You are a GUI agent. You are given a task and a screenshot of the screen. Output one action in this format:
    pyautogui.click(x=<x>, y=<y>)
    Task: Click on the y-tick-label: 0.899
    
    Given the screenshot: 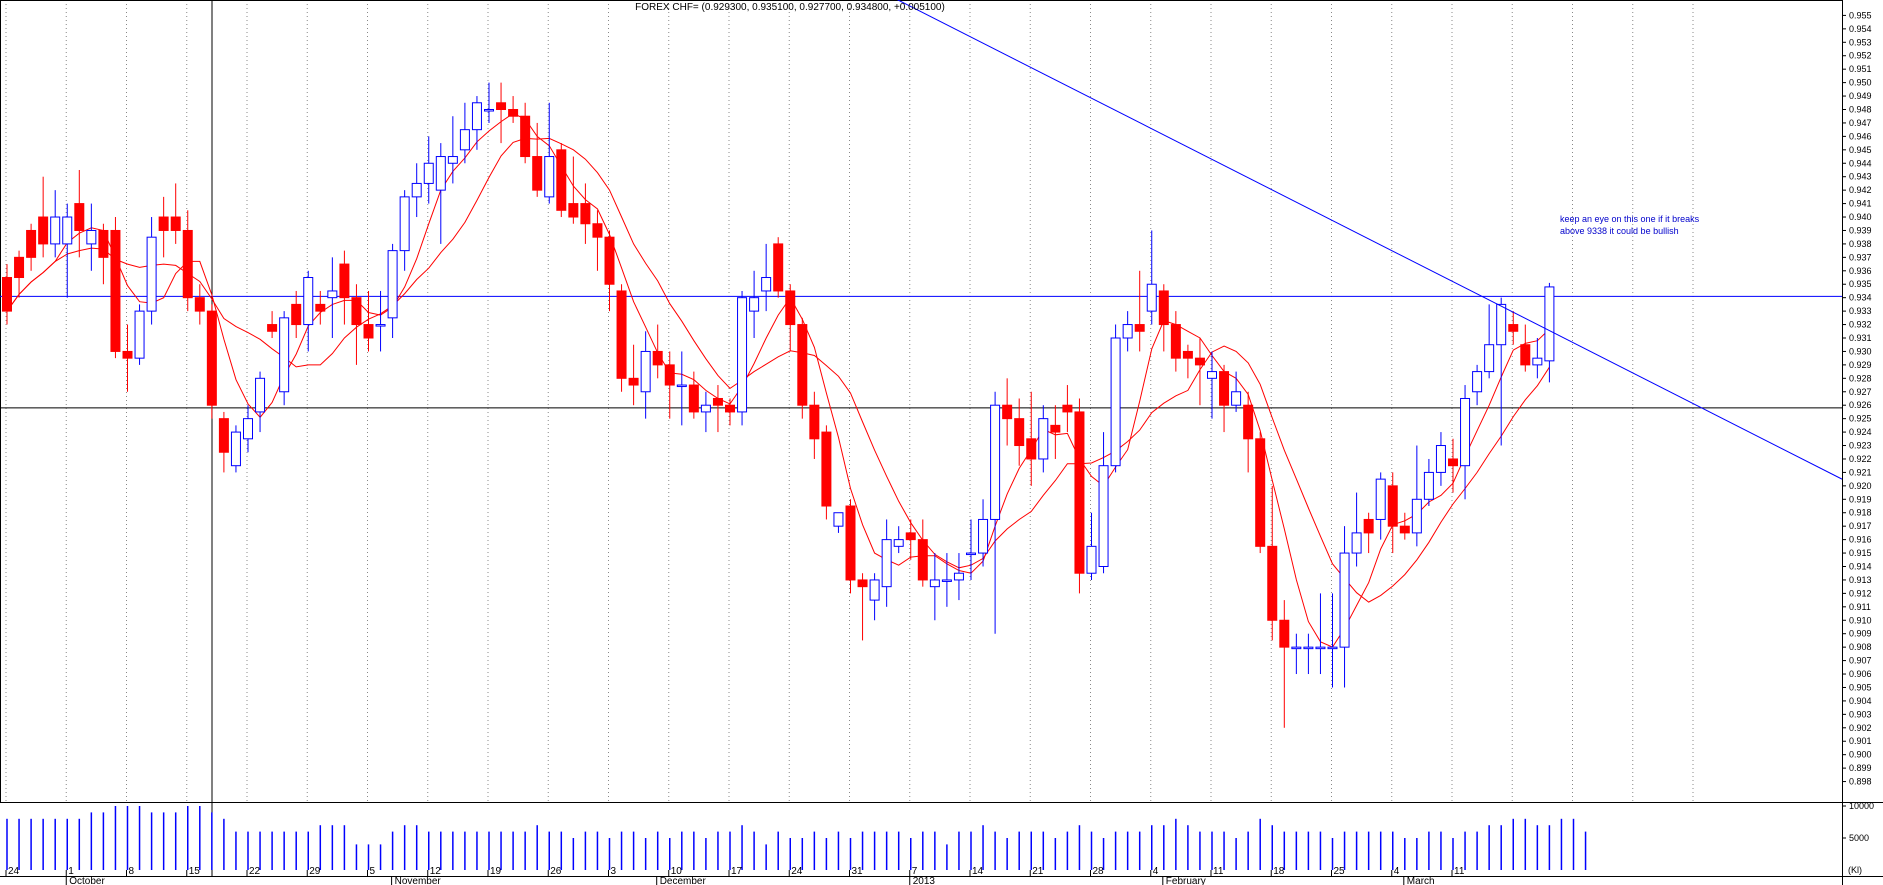 What is the action you would take?
    pyautogui.click(x=1860, y=768)
    